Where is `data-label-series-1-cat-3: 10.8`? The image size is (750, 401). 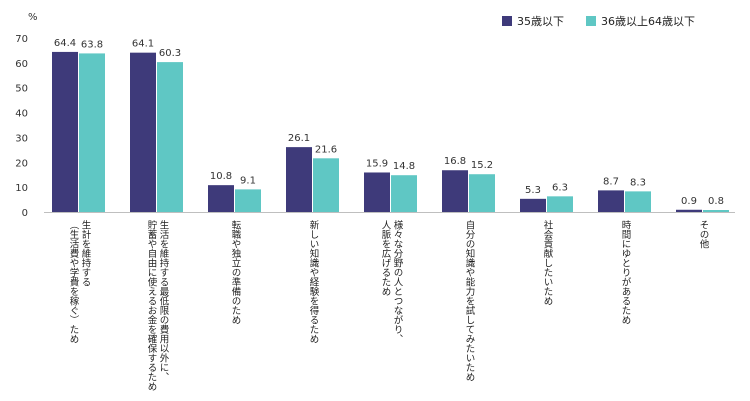 data-label-series-1-cat-3: 10.8 is located at coordinates (221, 176).